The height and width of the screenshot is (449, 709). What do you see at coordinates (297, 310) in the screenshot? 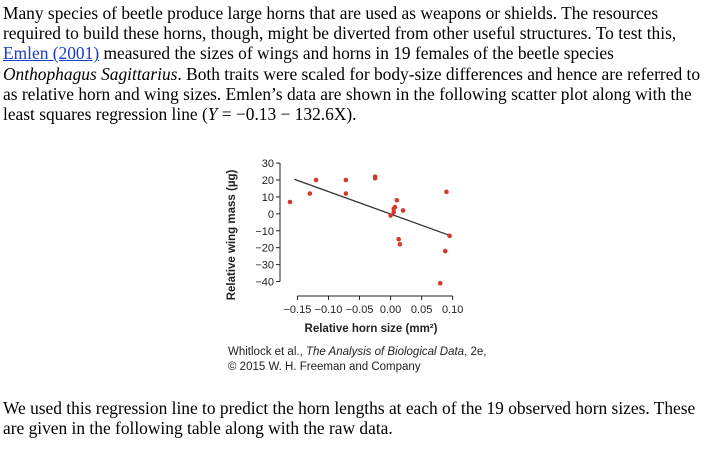
I see `x-tick-label: −0.15` at bounding box center [297, 310].